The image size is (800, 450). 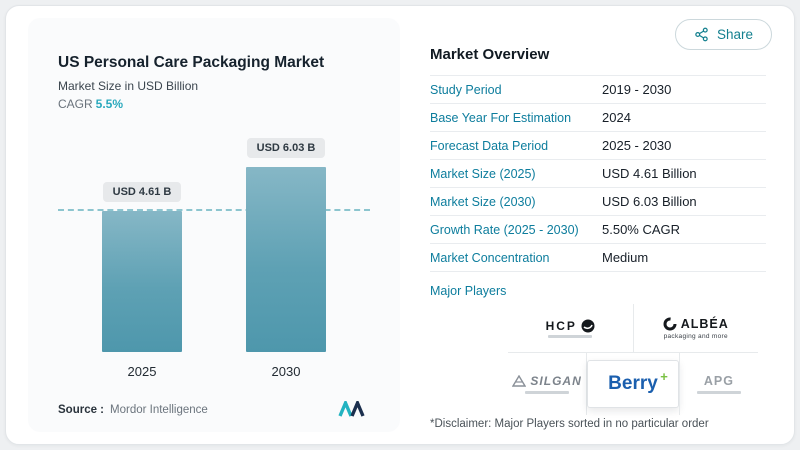 I want to click on share-label: Share, so click(x=734, y=34).